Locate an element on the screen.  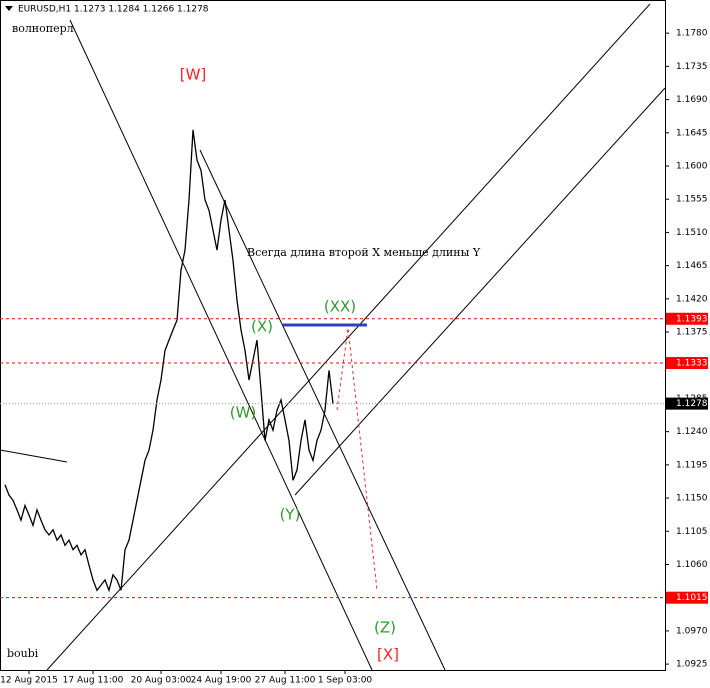
x-tick-label: 24 Aug 19:00 is located at coordinates (221, 681).